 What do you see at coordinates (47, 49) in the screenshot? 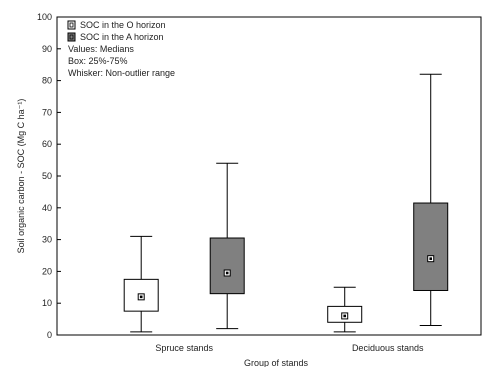
I see `y-tick-label: 90` at bounding box center [47, 49].